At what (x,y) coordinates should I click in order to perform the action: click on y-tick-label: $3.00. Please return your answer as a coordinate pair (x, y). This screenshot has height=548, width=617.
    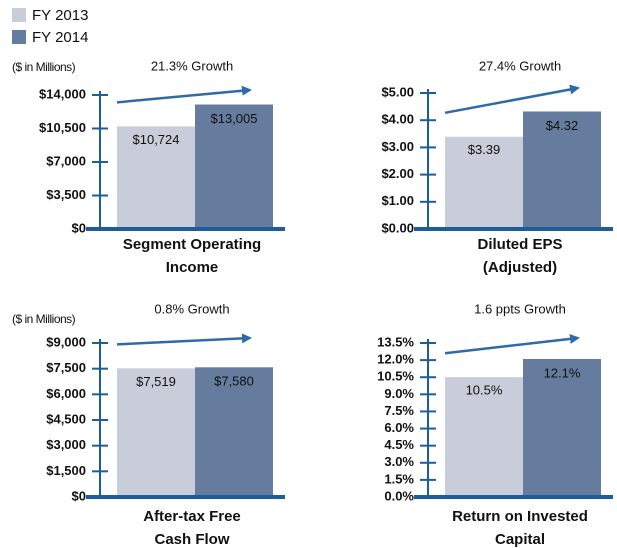
    Looking at the image, I should click on (397, 146).